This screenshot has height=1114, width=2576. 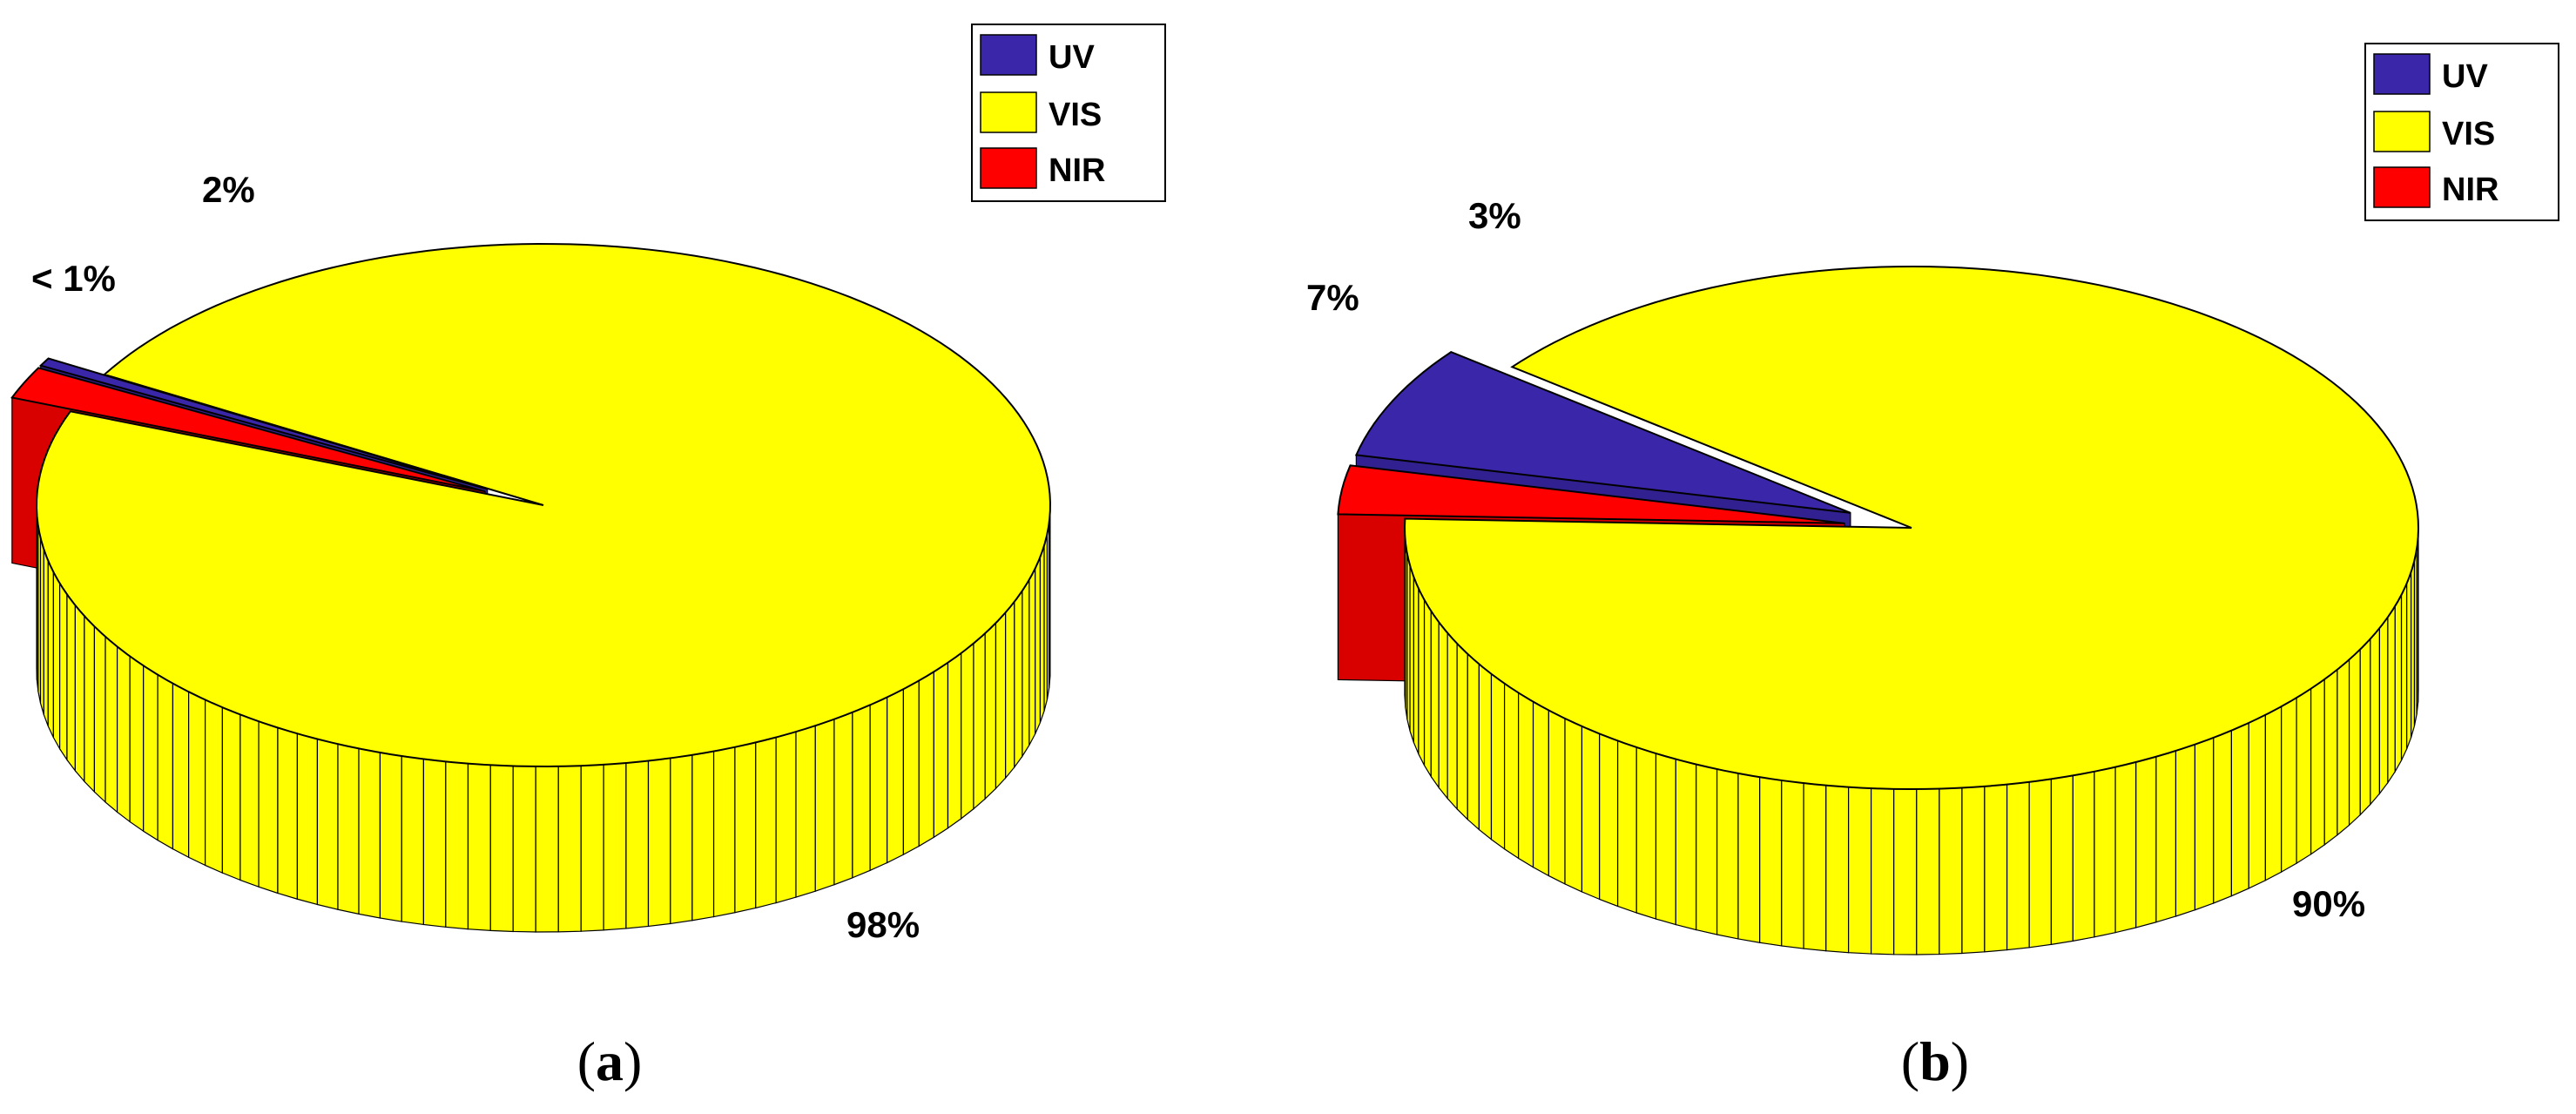 I want to click on slice-label-nir-a: 2%, so click(x=228, y=189).